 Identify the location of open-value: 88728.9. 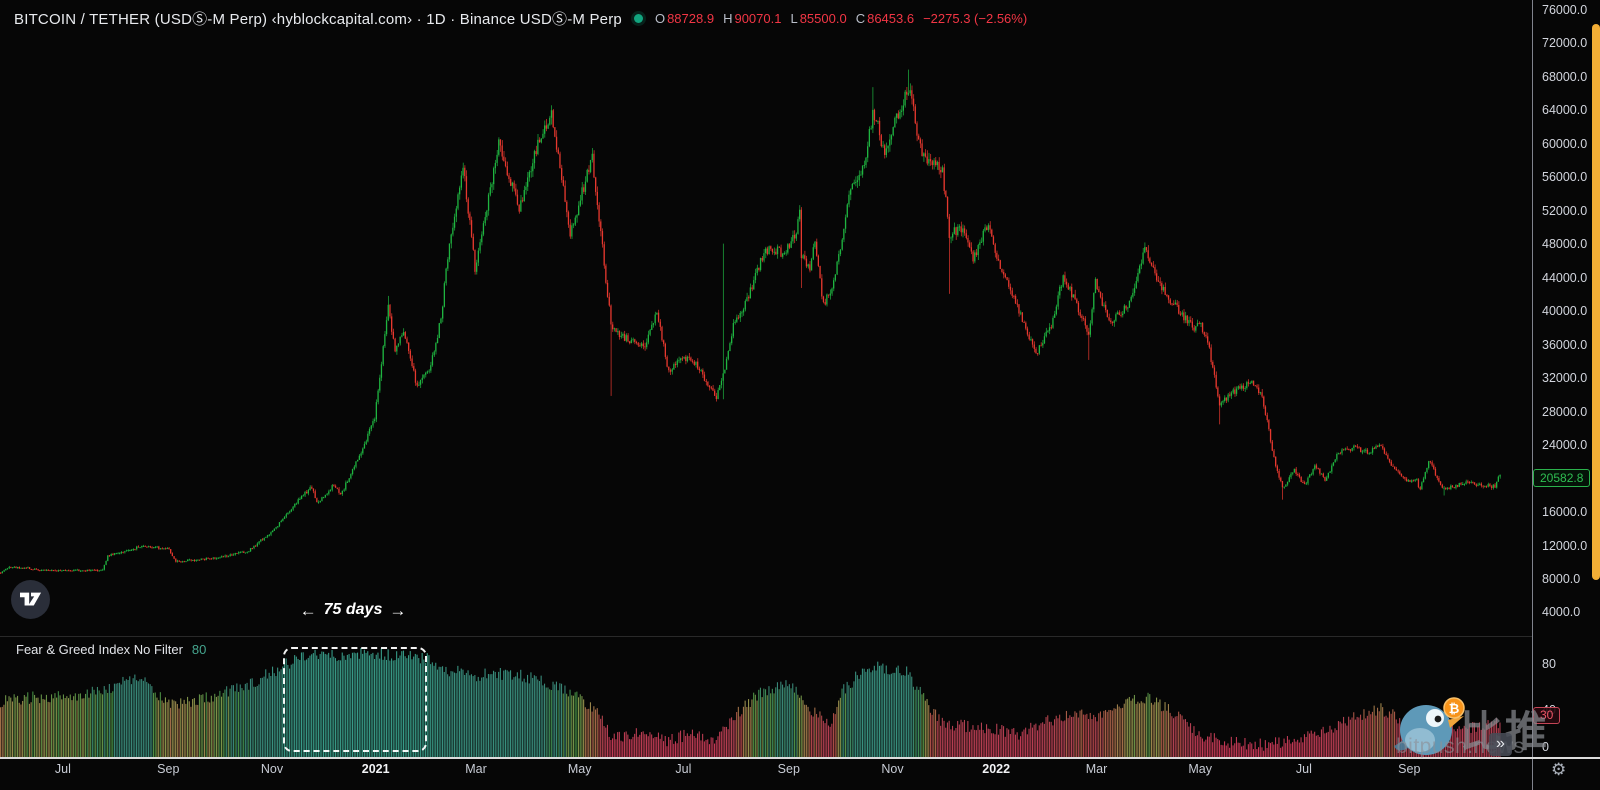
(691, 18).